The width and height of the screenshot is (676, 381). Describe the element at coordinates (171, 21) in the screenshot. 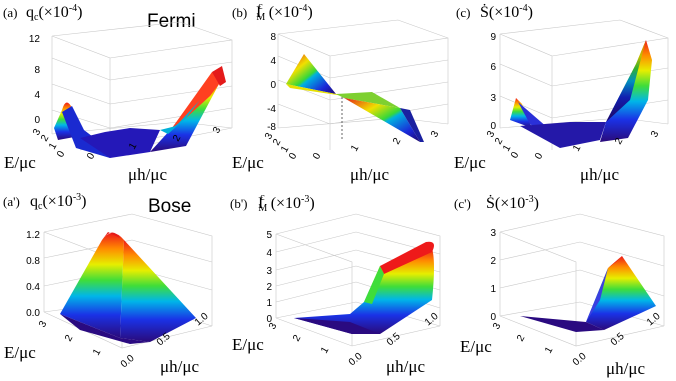

I see `row-label-fermi: Fermi` at that location.